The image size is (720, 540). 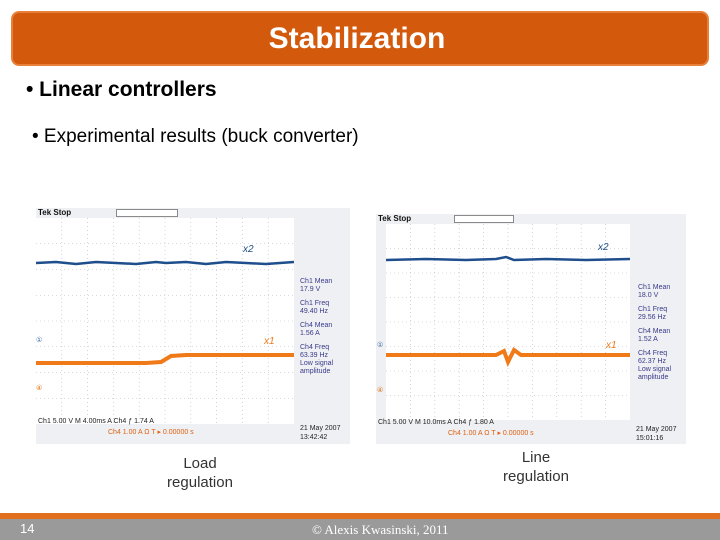 I want to click on scope-time: 13:42:42, so click(x=314, y=437).